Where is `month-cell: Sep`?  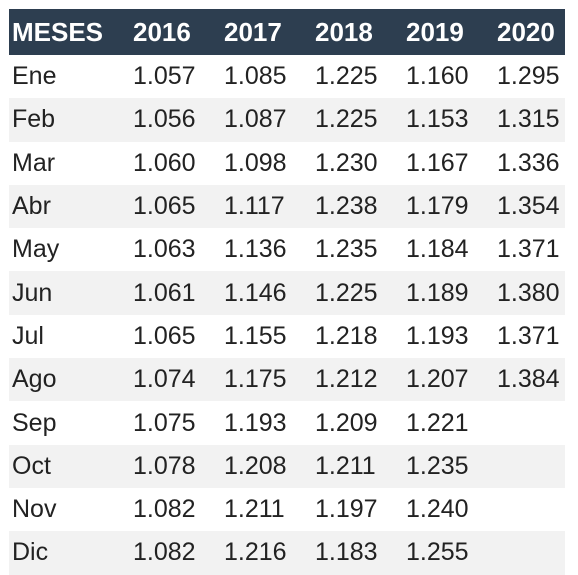 month-cell: Sep is located at coordinates (34, 422).